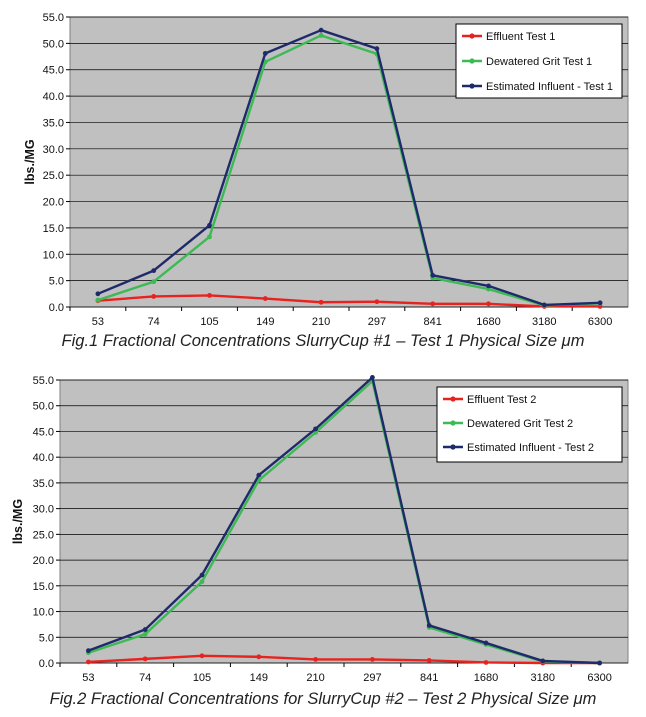  What do you see at coordinates (259, 678) in the screenshot?
I see `chart-2-x-tick-label: 149` at bounding box center [259, 678].